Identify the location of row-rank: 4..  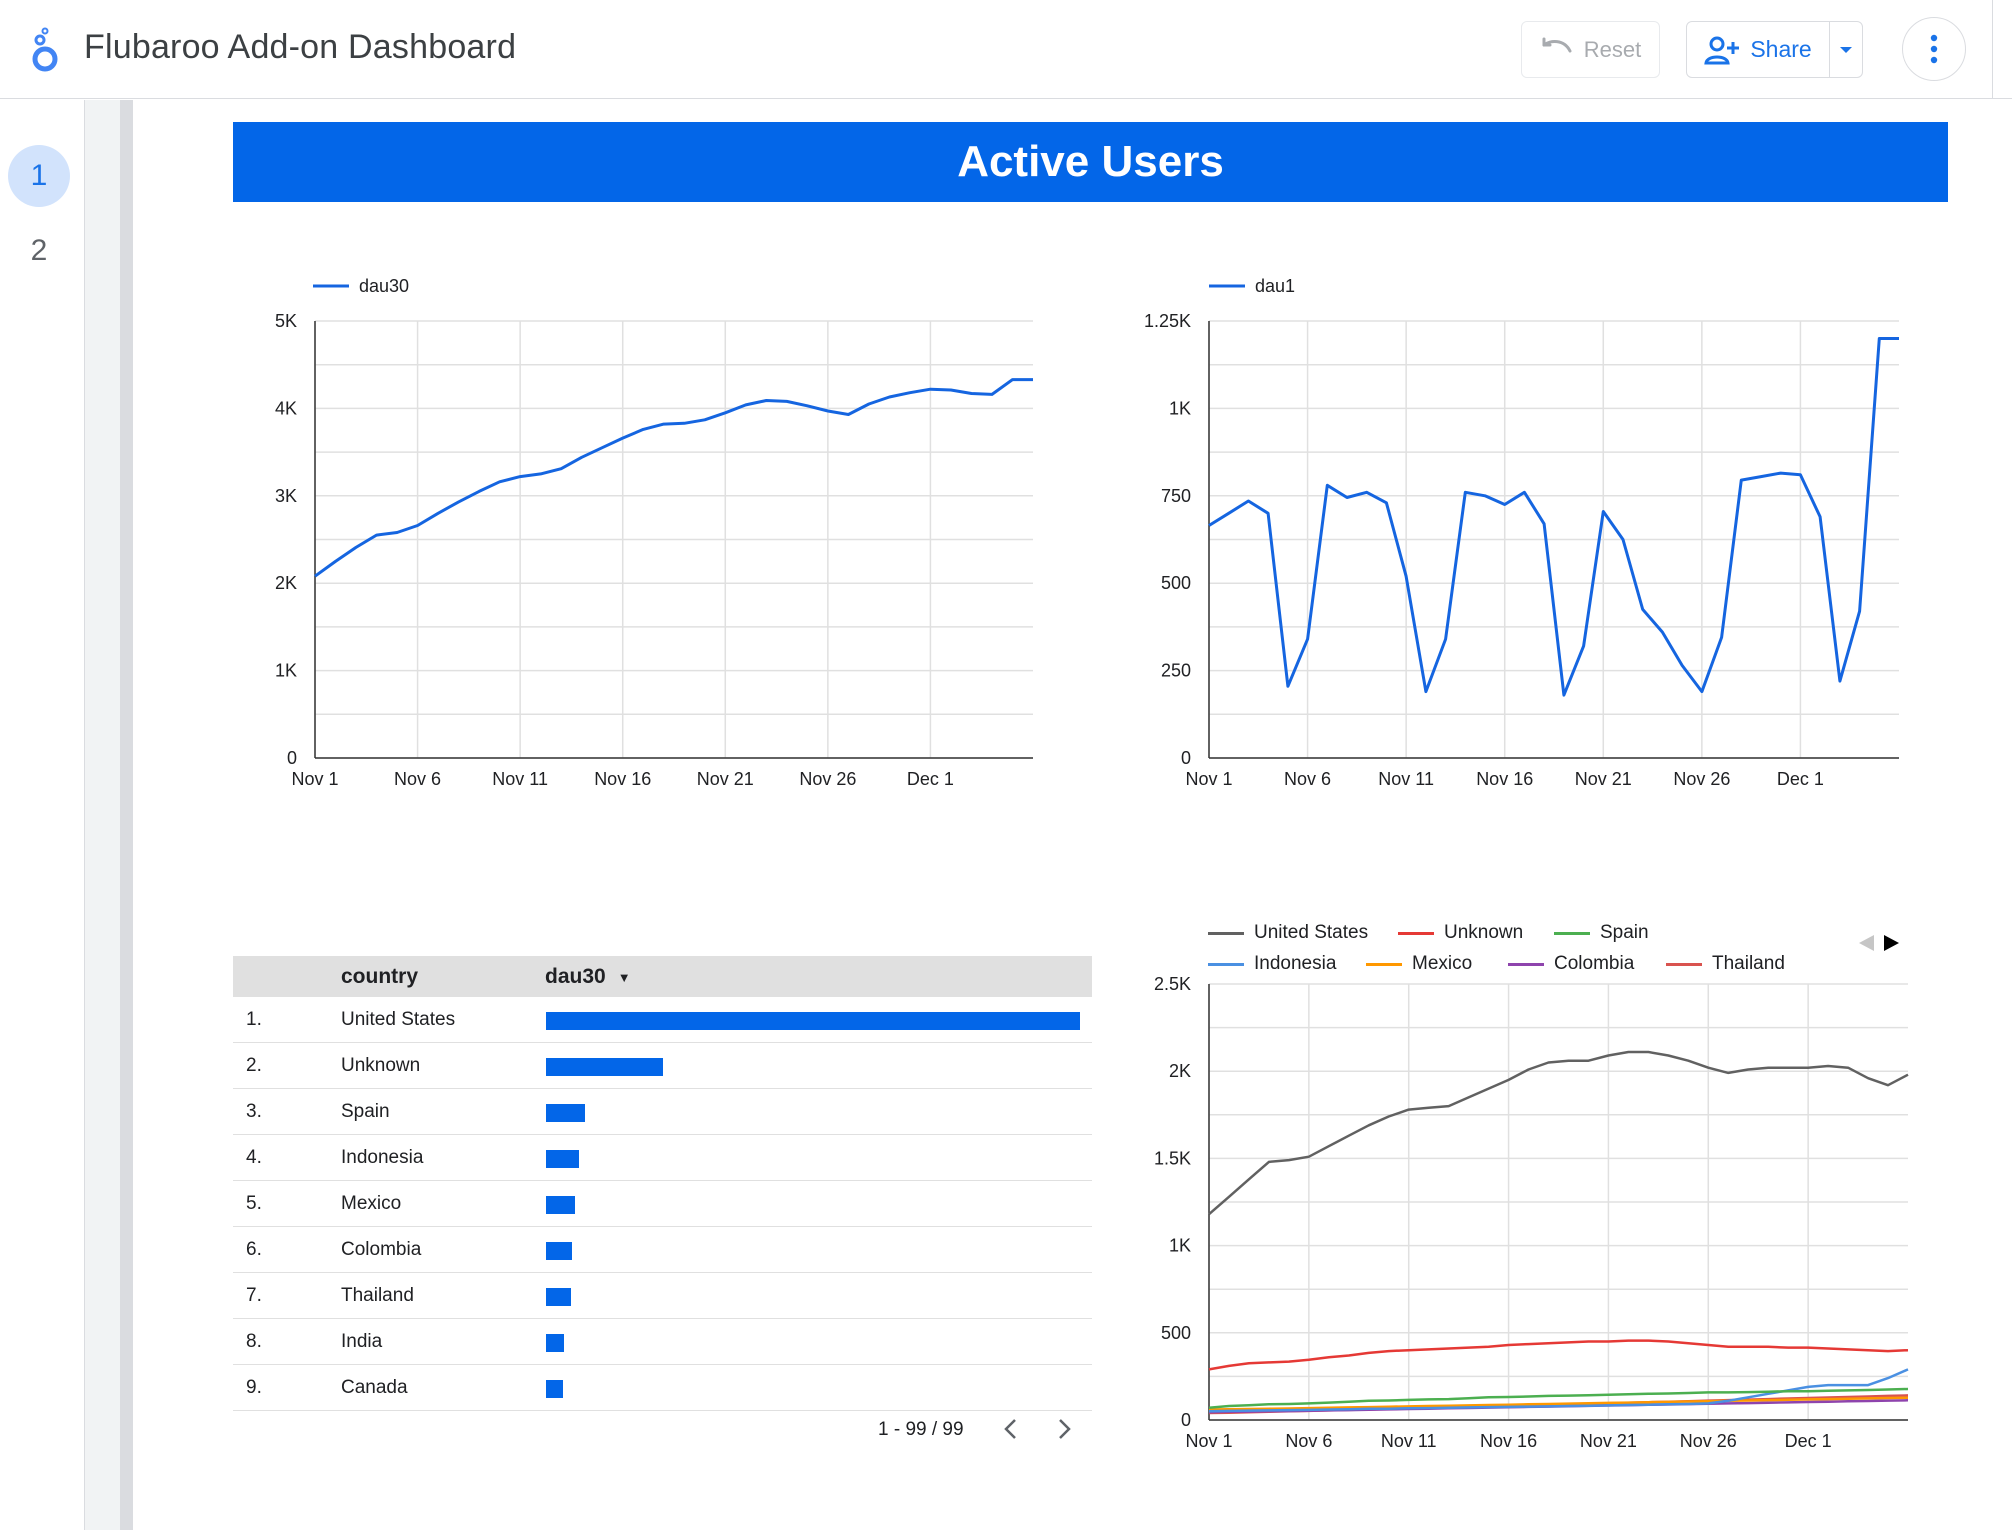
(254, 1157).